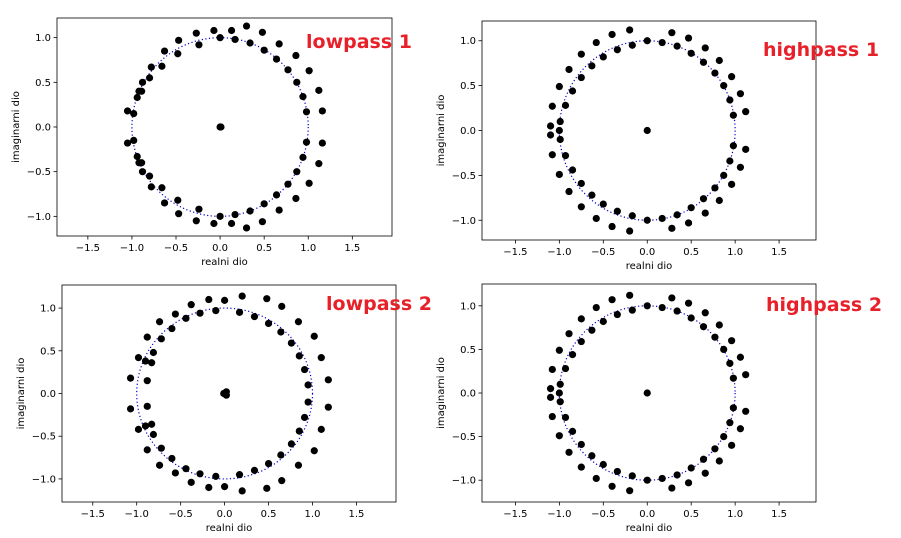 This screenshot has width=901, height=538. Describe the element at coordinates (93, 514) in the screenshot. I see `x-tick-label: −1.5` at that location.